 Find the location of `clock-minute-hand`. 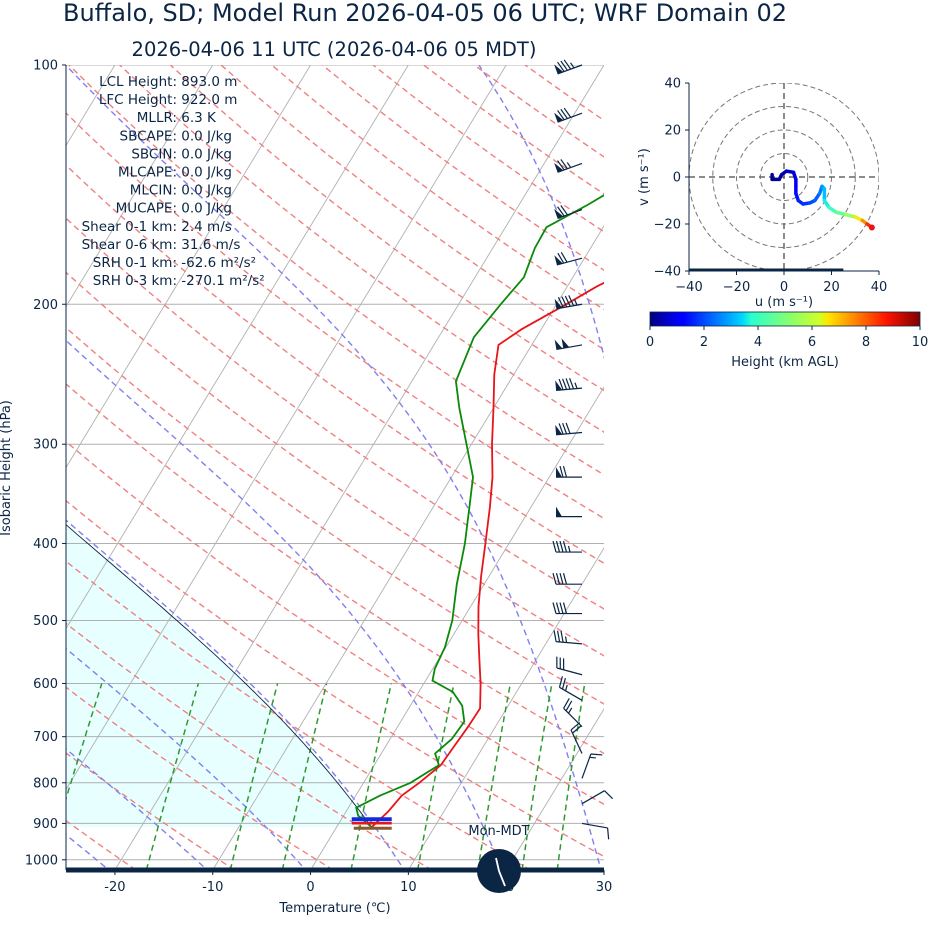

clock-minute-hand is located at coordinates (502, 878).